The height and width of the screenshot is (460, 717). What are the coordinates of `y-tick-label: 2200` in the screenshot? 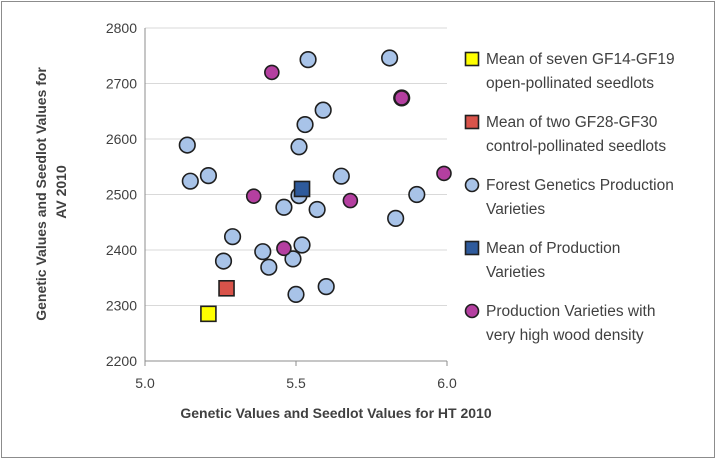 It's located at (121, 361).